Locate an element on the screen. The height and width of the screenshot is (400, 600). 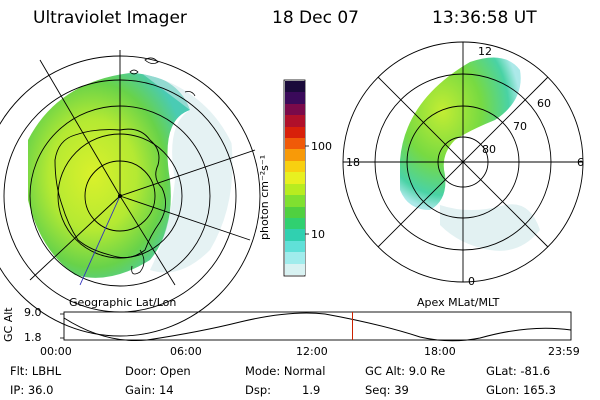
mode-info: Mode: Normal is located at coordinates (285, 371).